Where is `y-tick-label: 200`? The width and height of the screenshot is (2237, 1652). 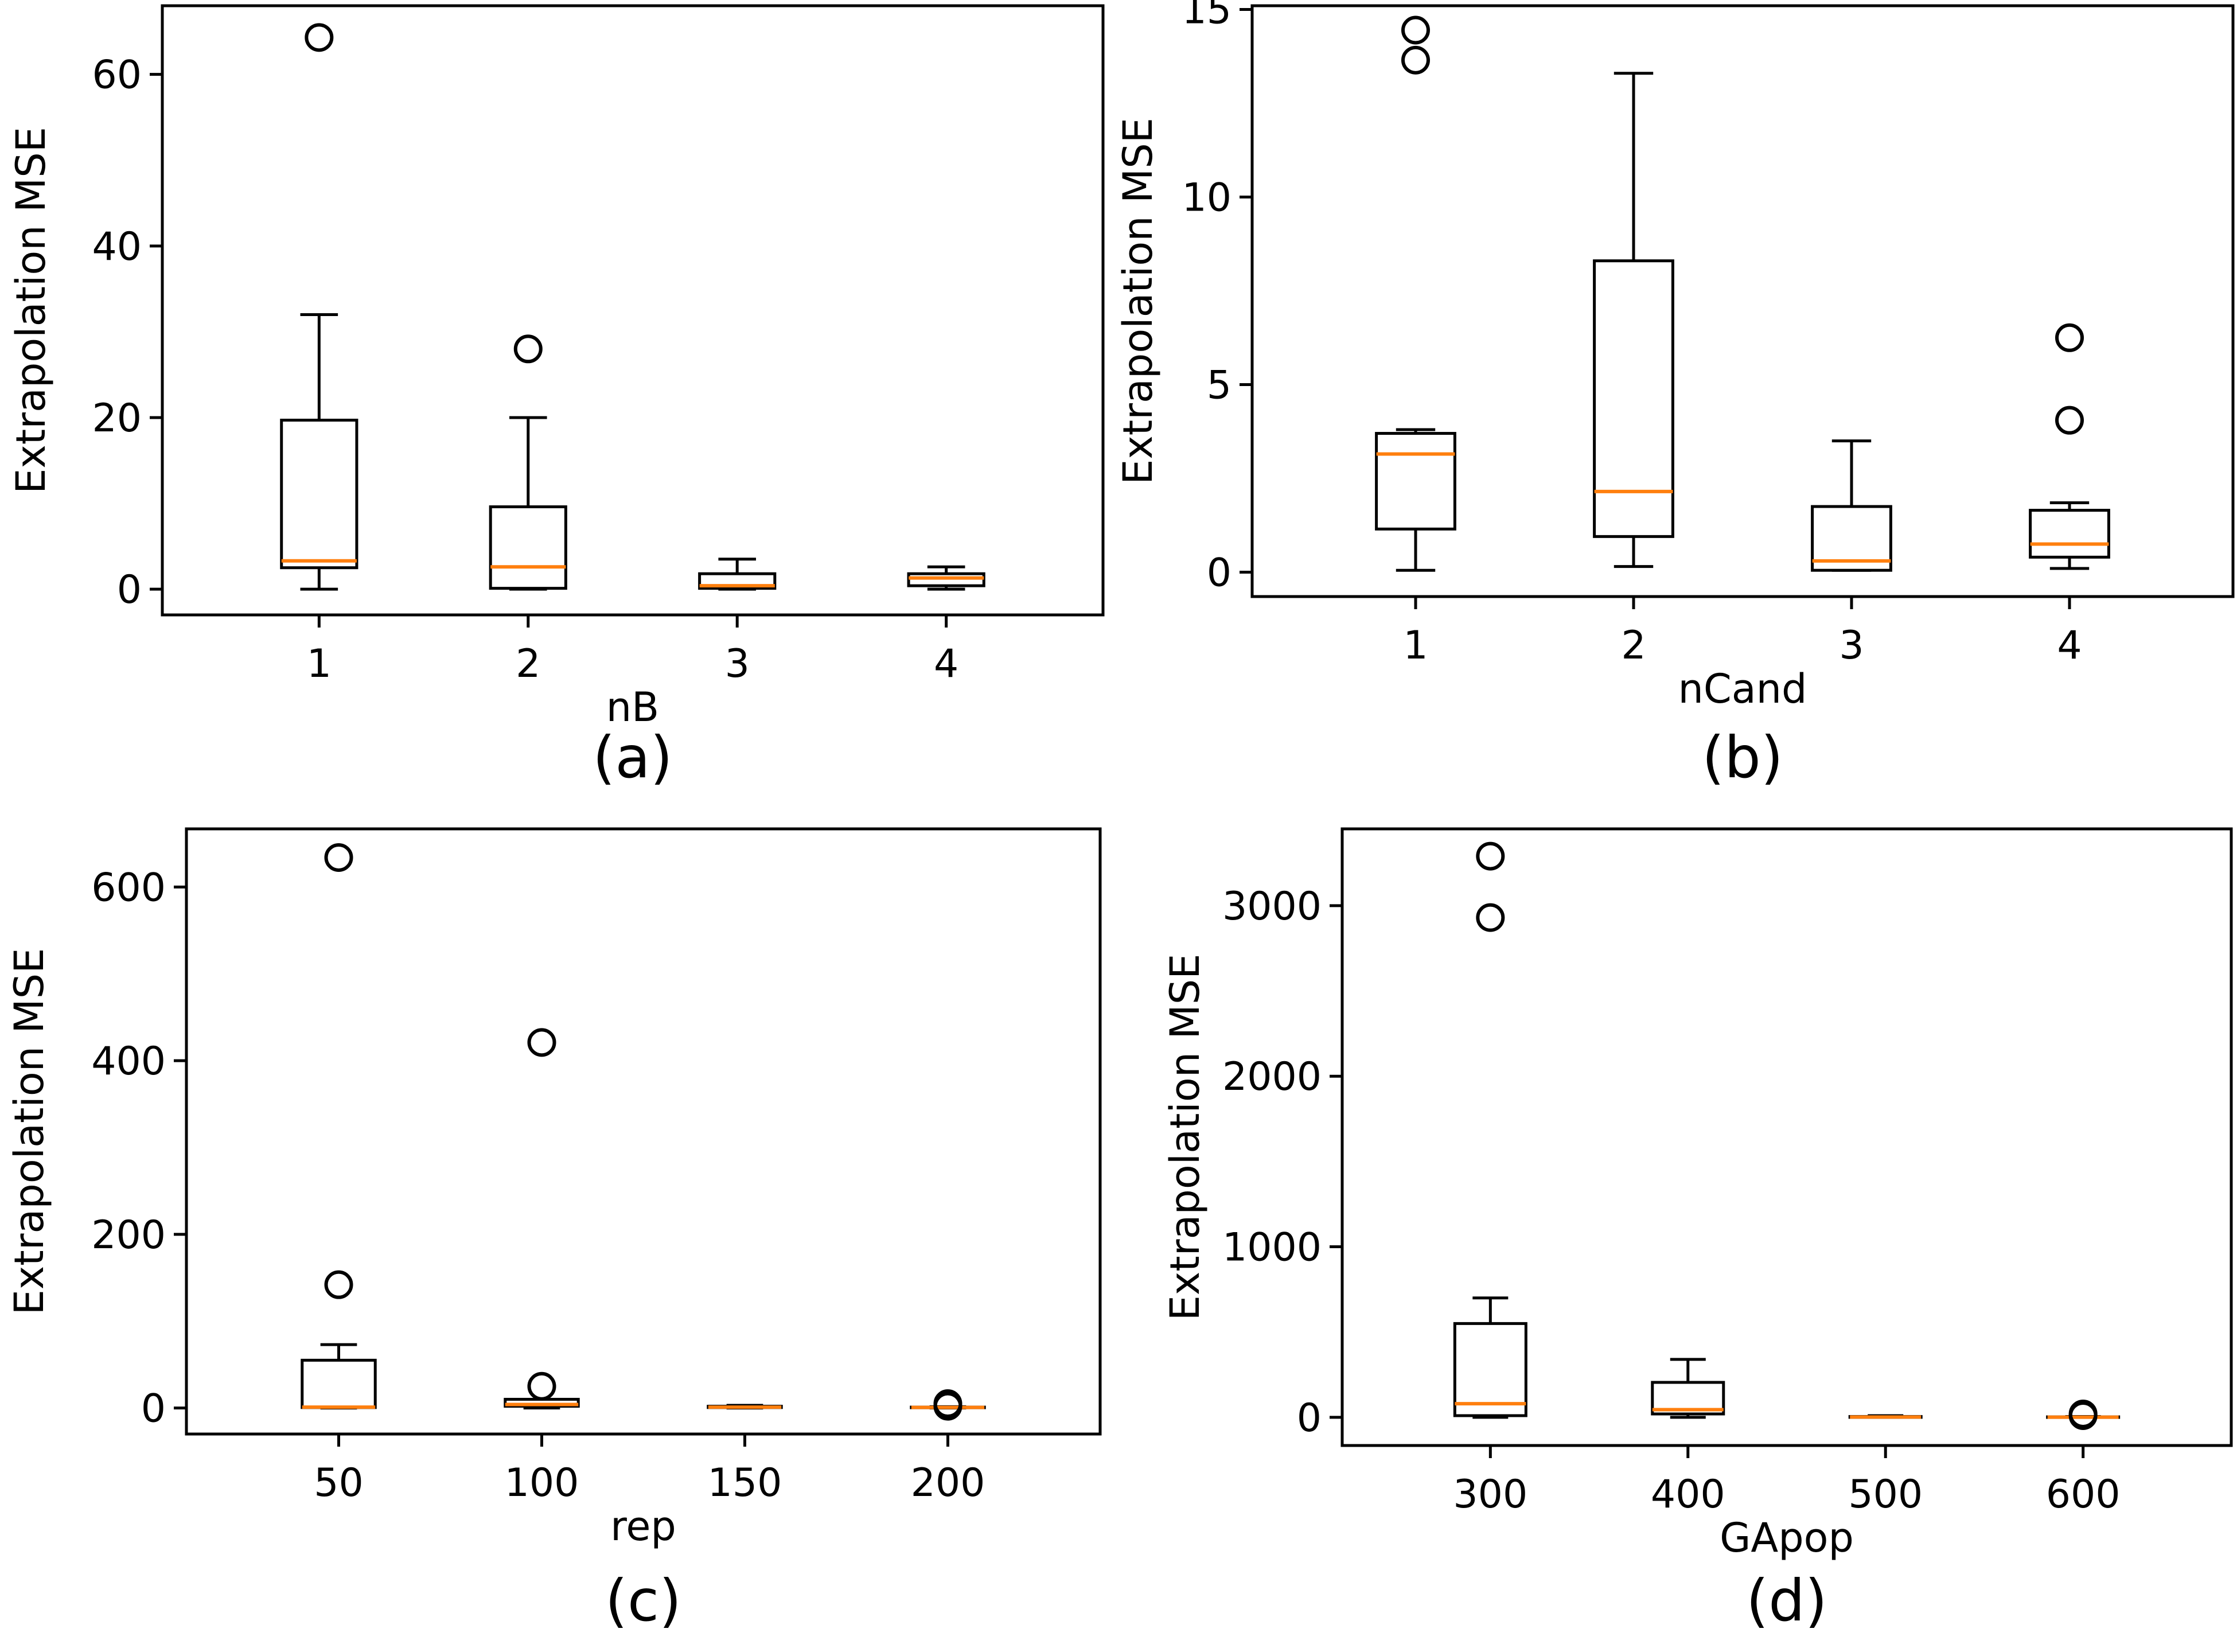 y-tick-label: 200 is located at coordinates (128, 1235).